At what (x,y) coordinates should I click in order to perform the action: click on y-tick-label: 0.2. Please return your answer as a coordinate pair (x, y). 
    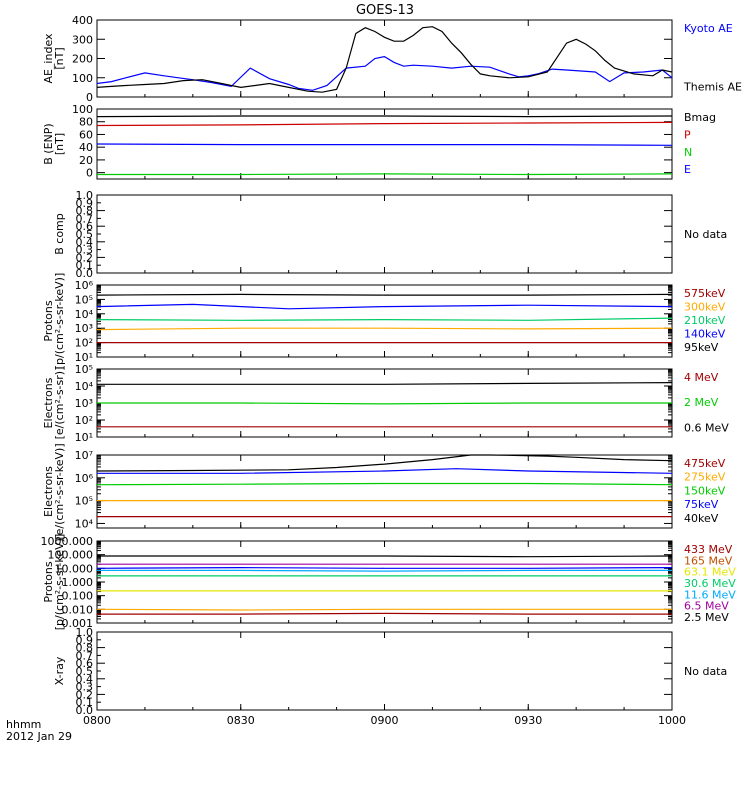
    Looking at the image, I should click on (85, 694).